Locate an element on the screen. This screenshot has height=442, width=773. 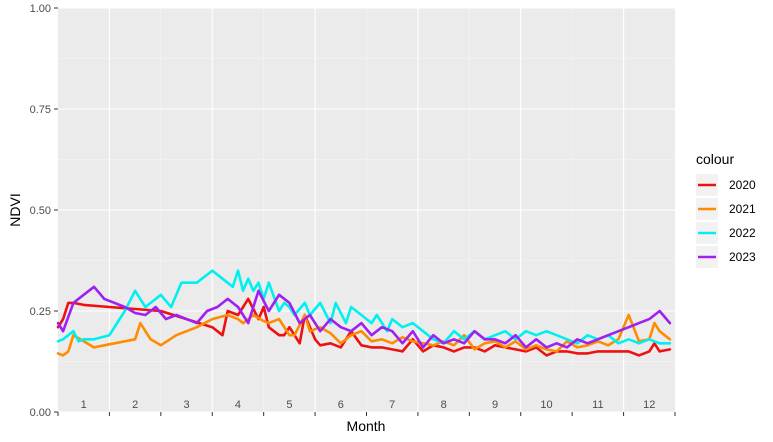
legend: colour 2020 2021 2022 2023 is located at coordinates (726, 209).